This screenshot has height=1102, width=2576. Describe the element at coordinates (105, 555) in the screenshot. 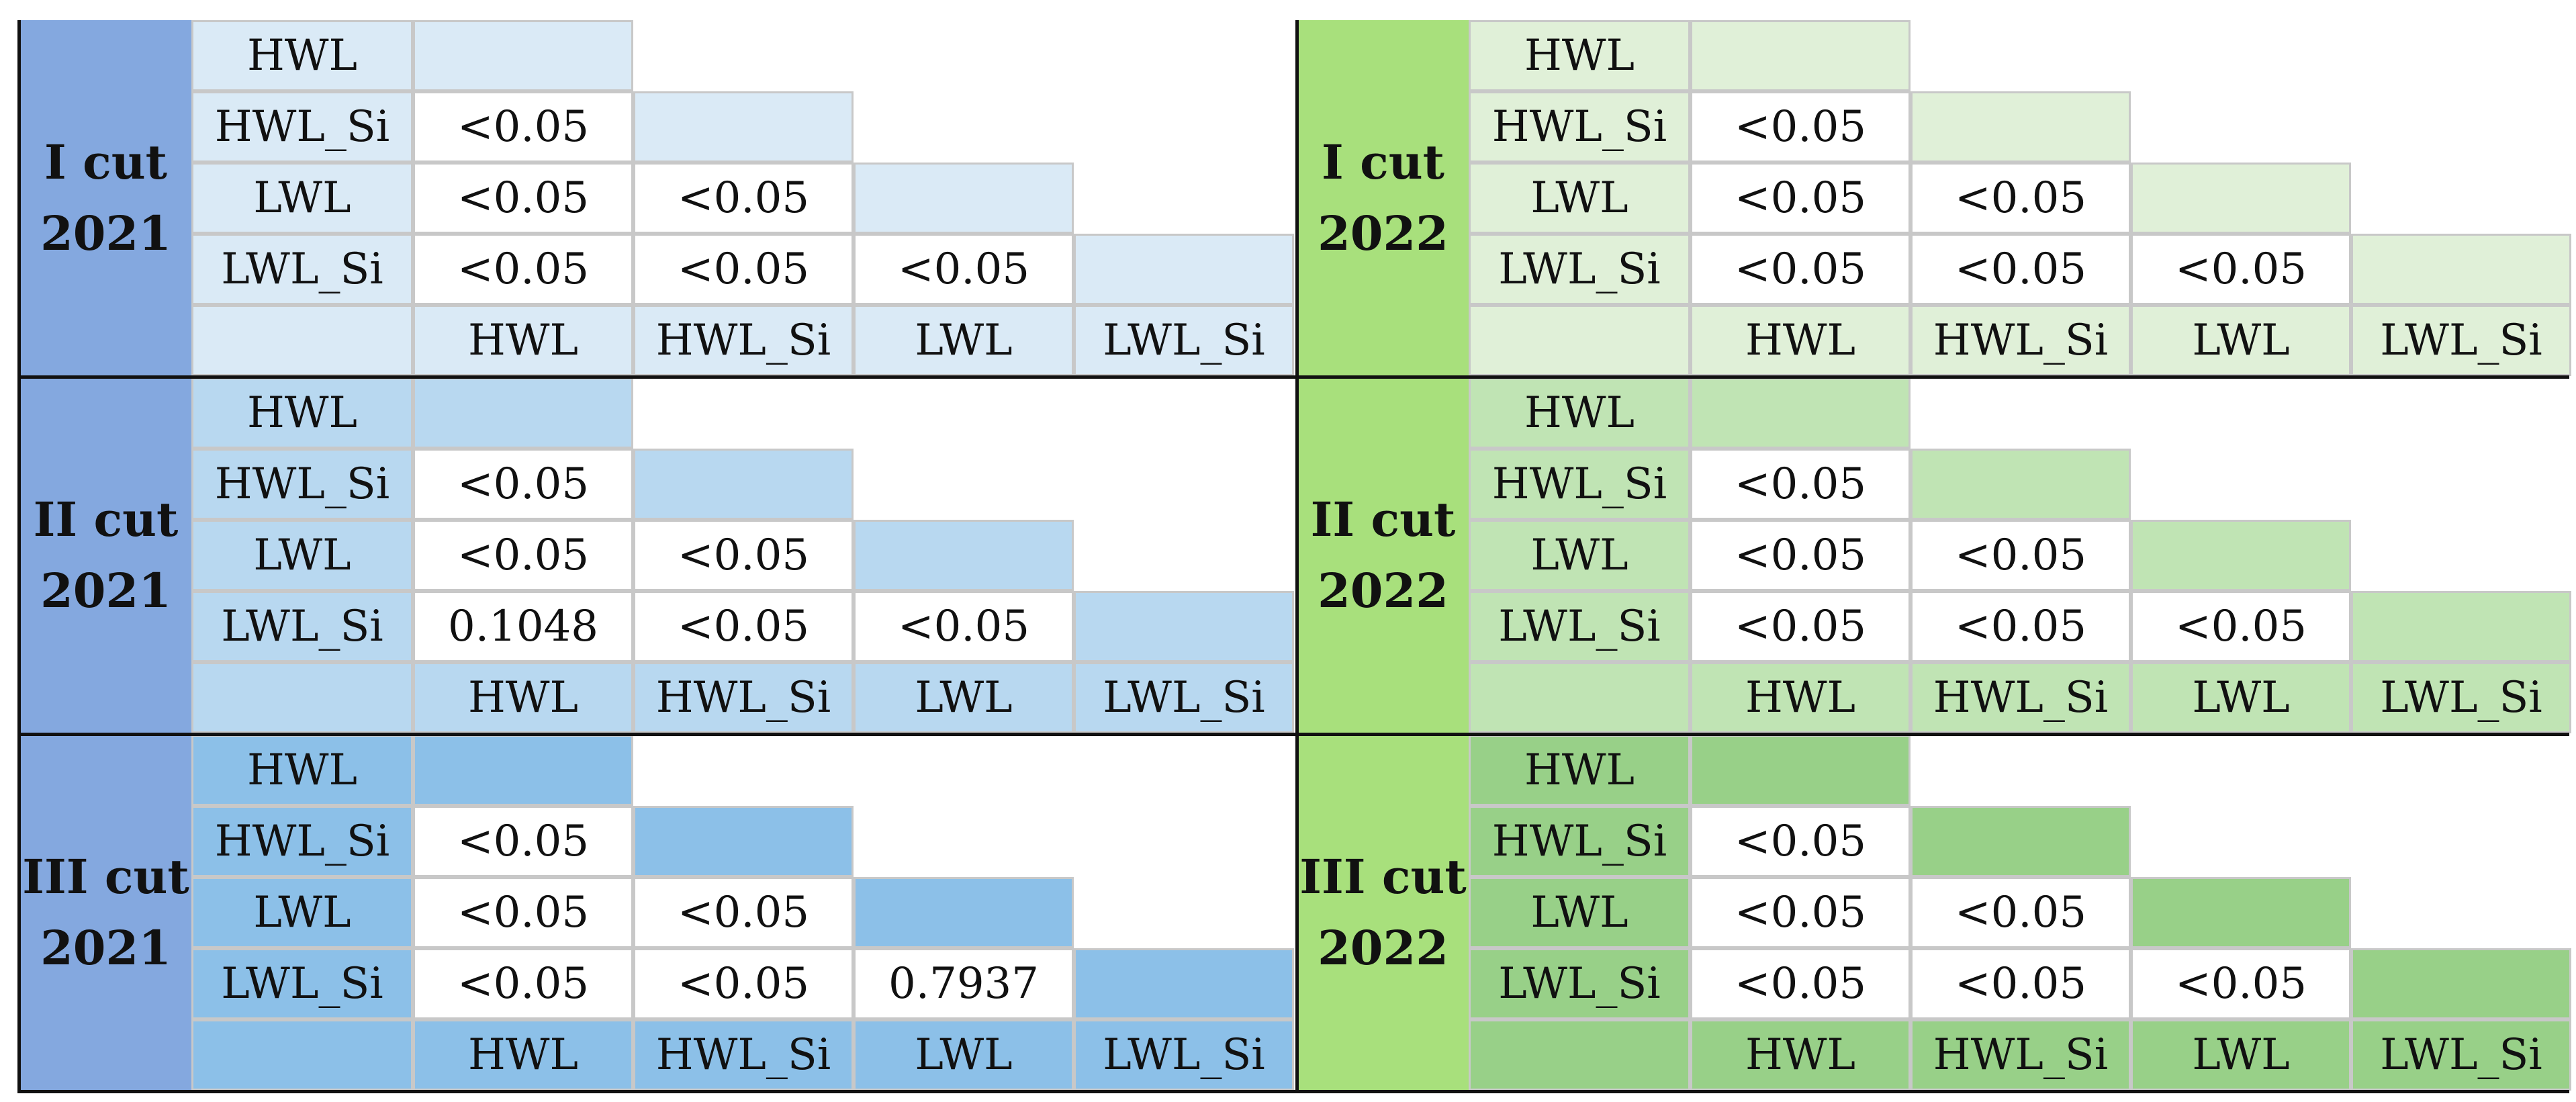

I see `panel-label: II cut 2021` at that location.